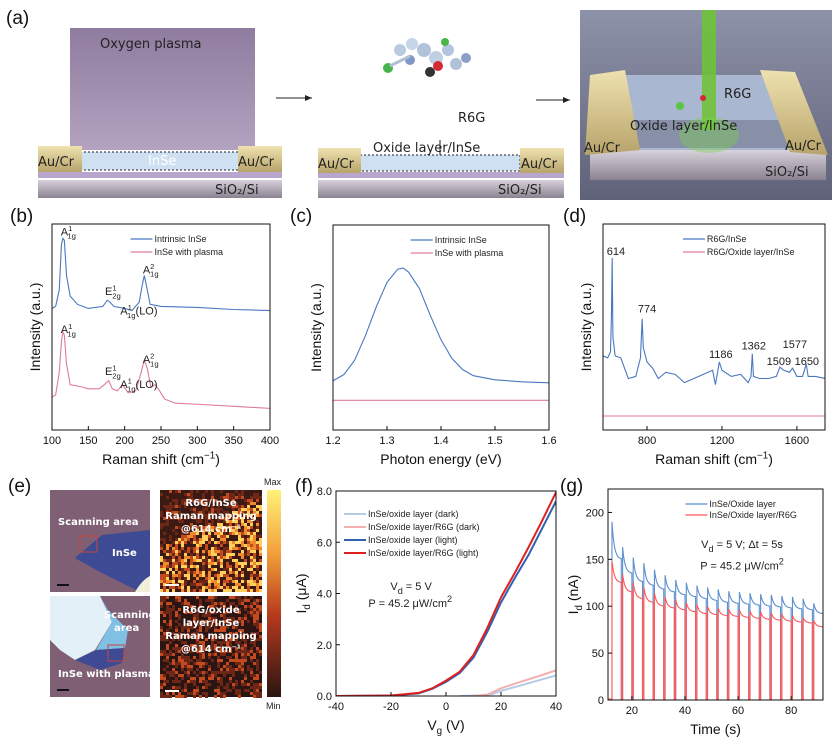 The image size is (840, 746). What do you see at coordinates (680, 106) in the screenshot?
I see `molecule-atom` at bounding box center [680, 106].